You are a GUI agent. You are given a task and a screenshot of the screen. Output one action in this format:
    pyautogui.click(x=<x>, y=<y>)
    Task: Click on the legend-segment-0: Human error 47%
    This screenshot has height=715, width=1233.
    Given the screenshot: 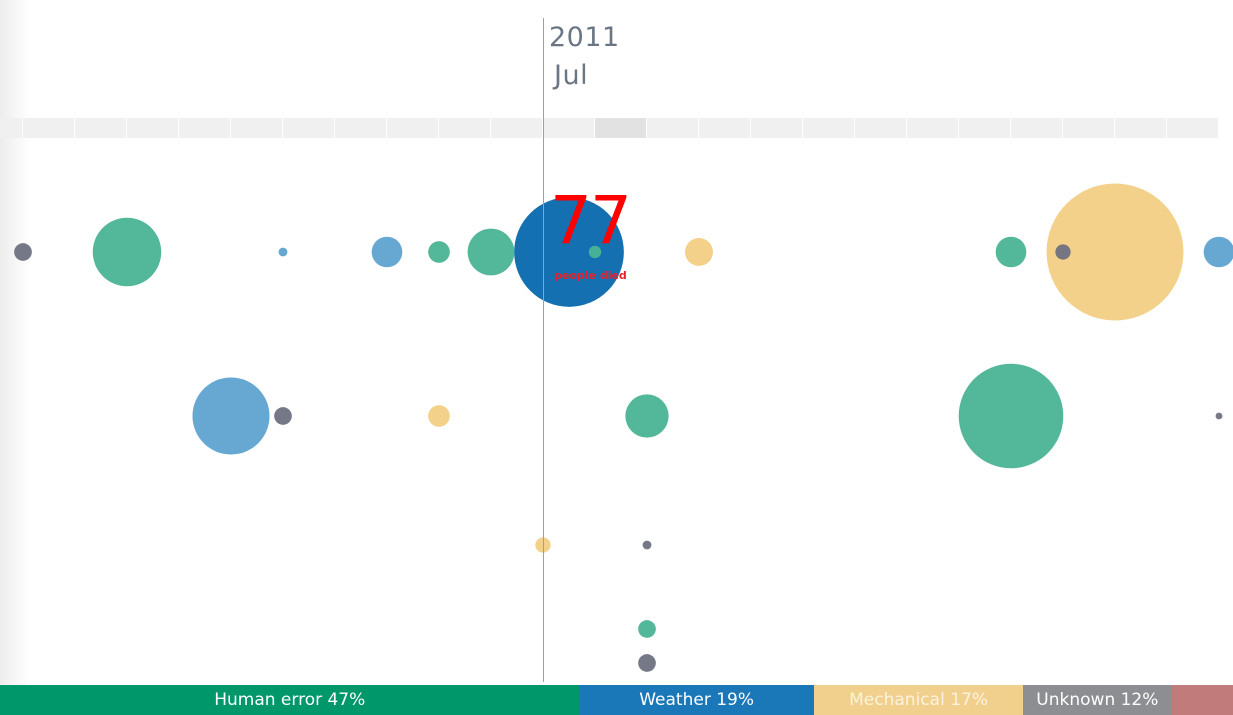 What is the action you would take?
    pyautogui.click(x=290, y=700)
    